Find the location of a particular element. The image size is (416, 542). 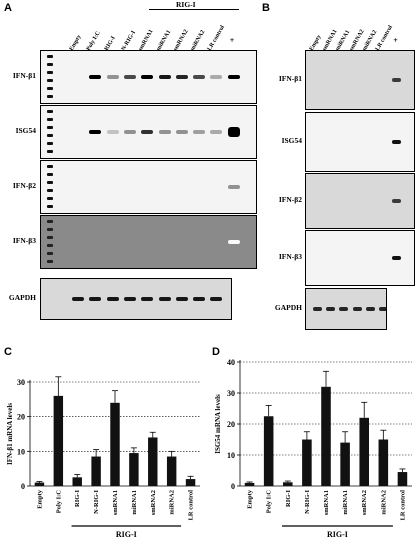

lane-label-a: LR control is located at coordinates (217, 38).